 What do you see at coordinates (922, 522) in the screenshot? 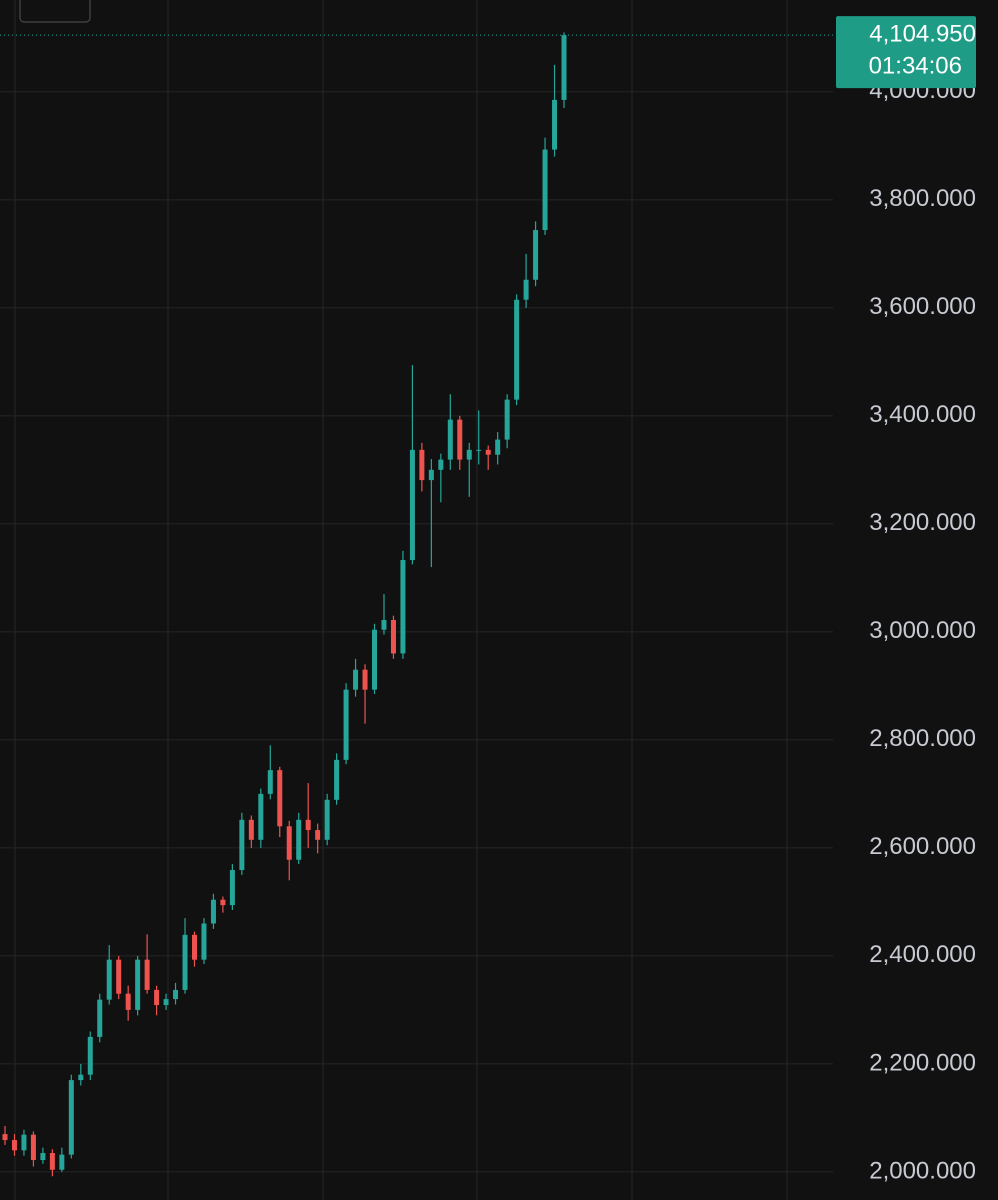
I see `y-tick-label: 3,200.000` at bounding box center [922, 522].